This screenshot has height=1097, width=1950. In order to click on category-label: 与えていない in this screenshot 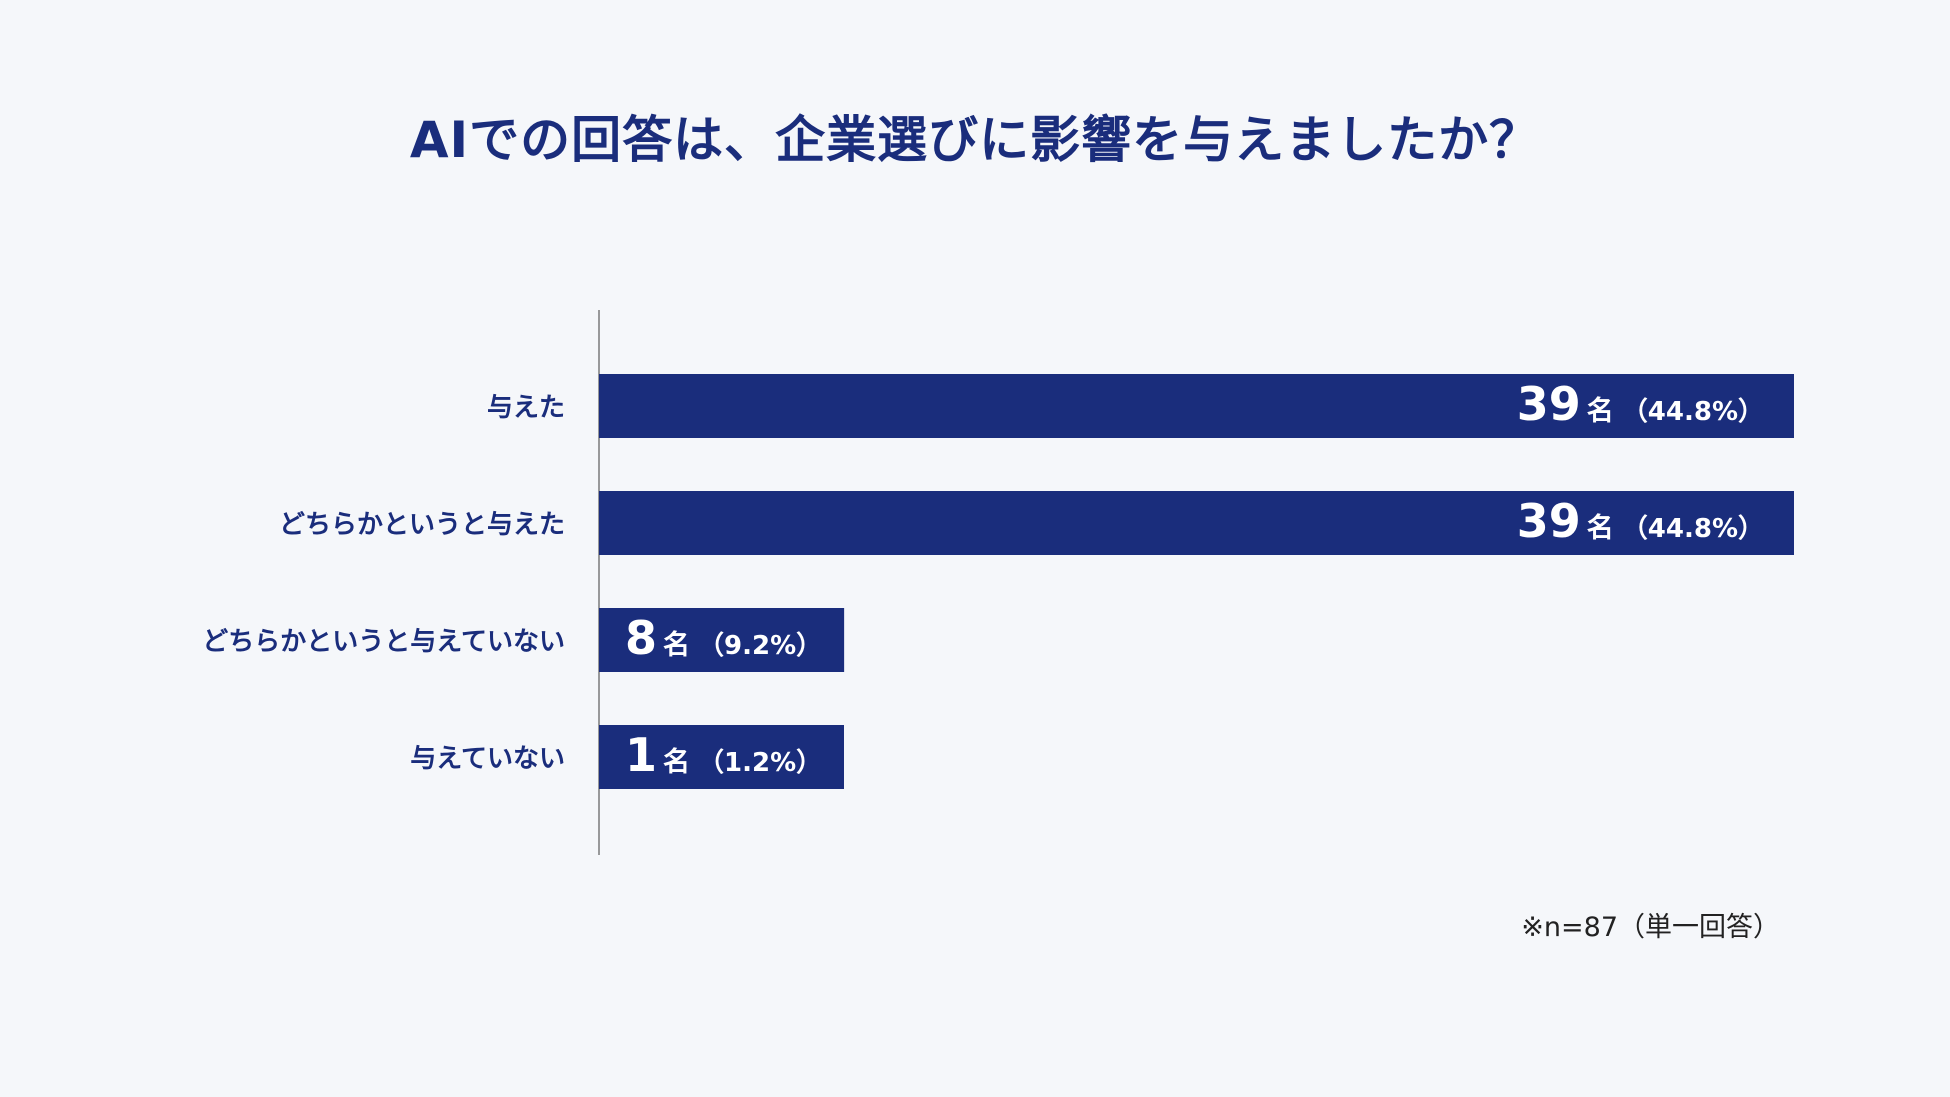, I will do `click(487, 759)`.